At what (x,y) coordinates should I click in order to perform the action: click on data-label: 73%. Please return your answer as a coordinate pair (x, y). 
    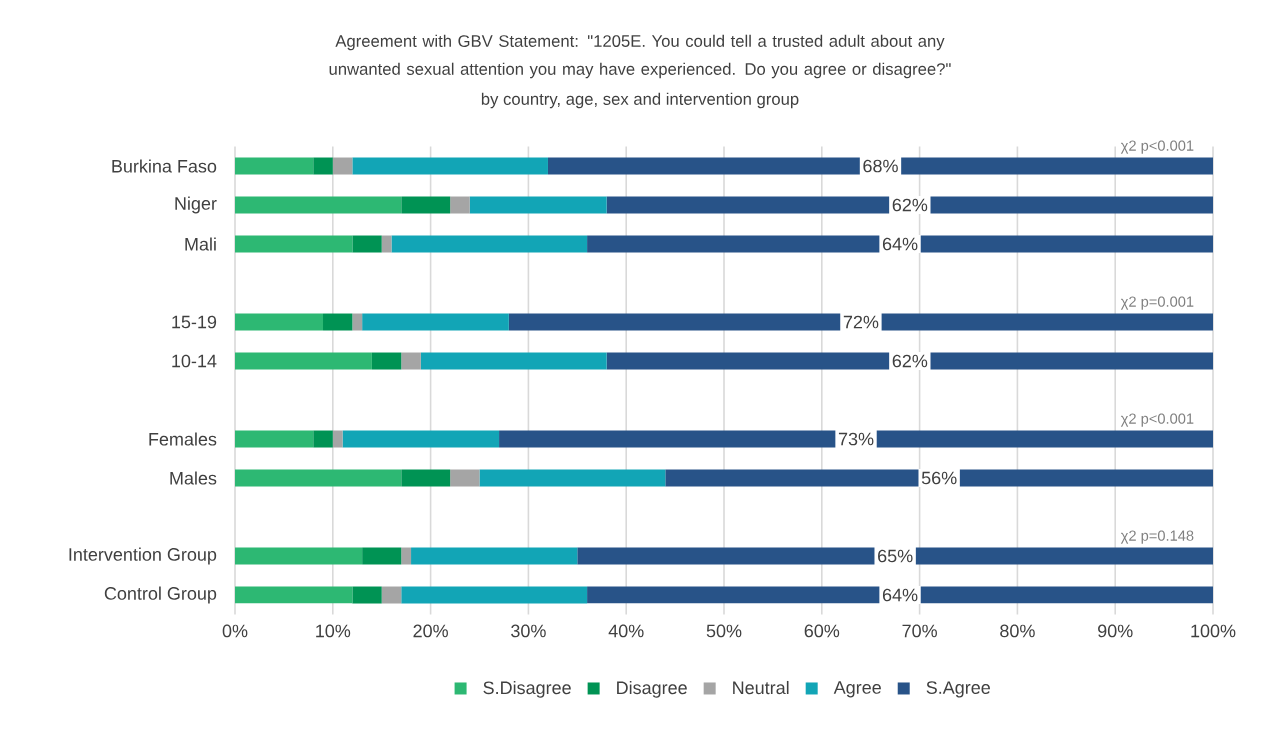
    Looking at the image, I should click on (856, 439).